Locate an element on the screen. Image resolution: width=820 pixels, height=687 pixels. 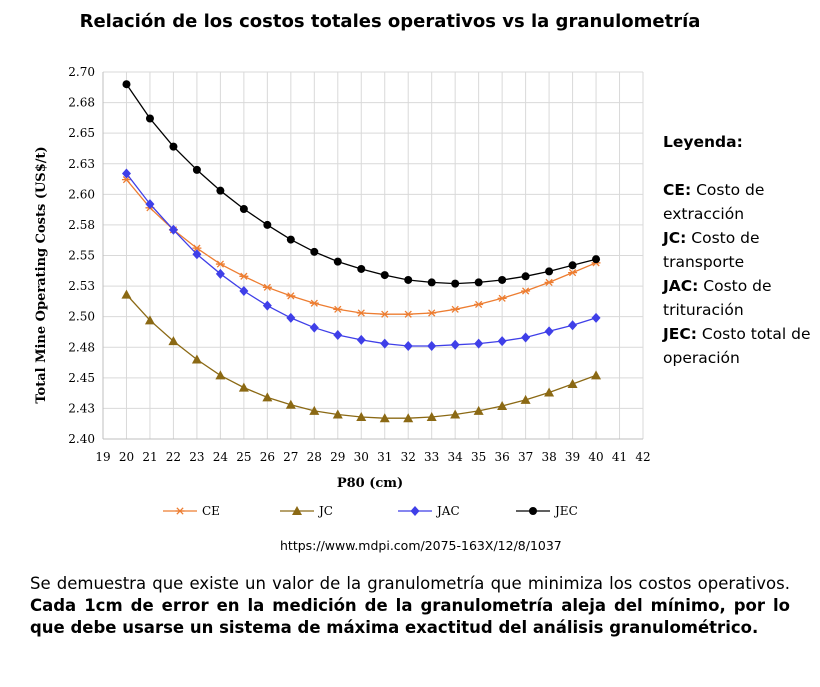
x-tick-label: 32 is located at coordinates (408, 457).